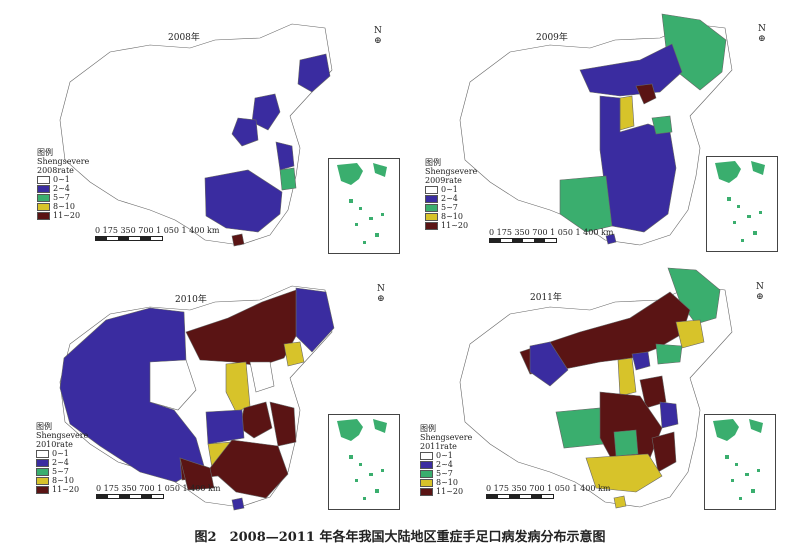 The width and height of the screenshot is (800, 554). I want to click on region-heilongjiang, so click(314, 73).